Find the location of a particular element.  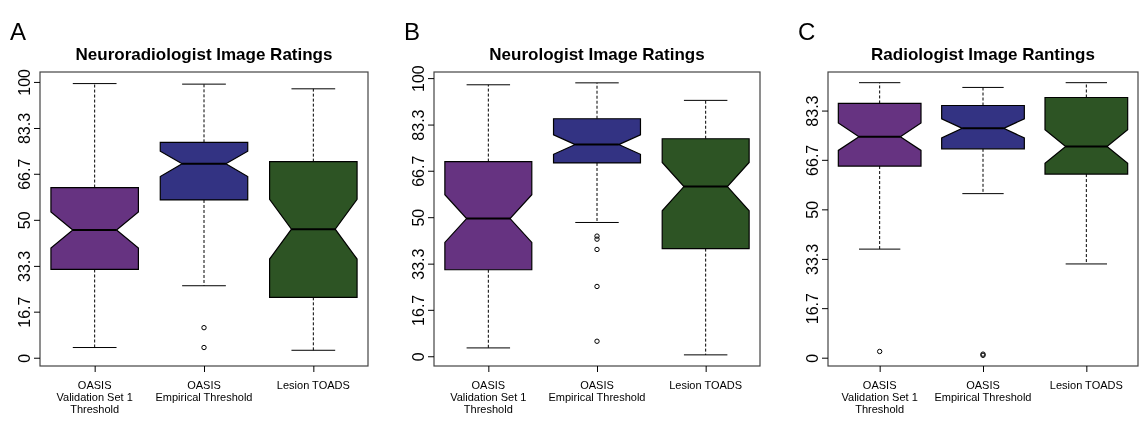

chart-title: Neuroradiologist Image Ratings is located at coordinates (204, 54).